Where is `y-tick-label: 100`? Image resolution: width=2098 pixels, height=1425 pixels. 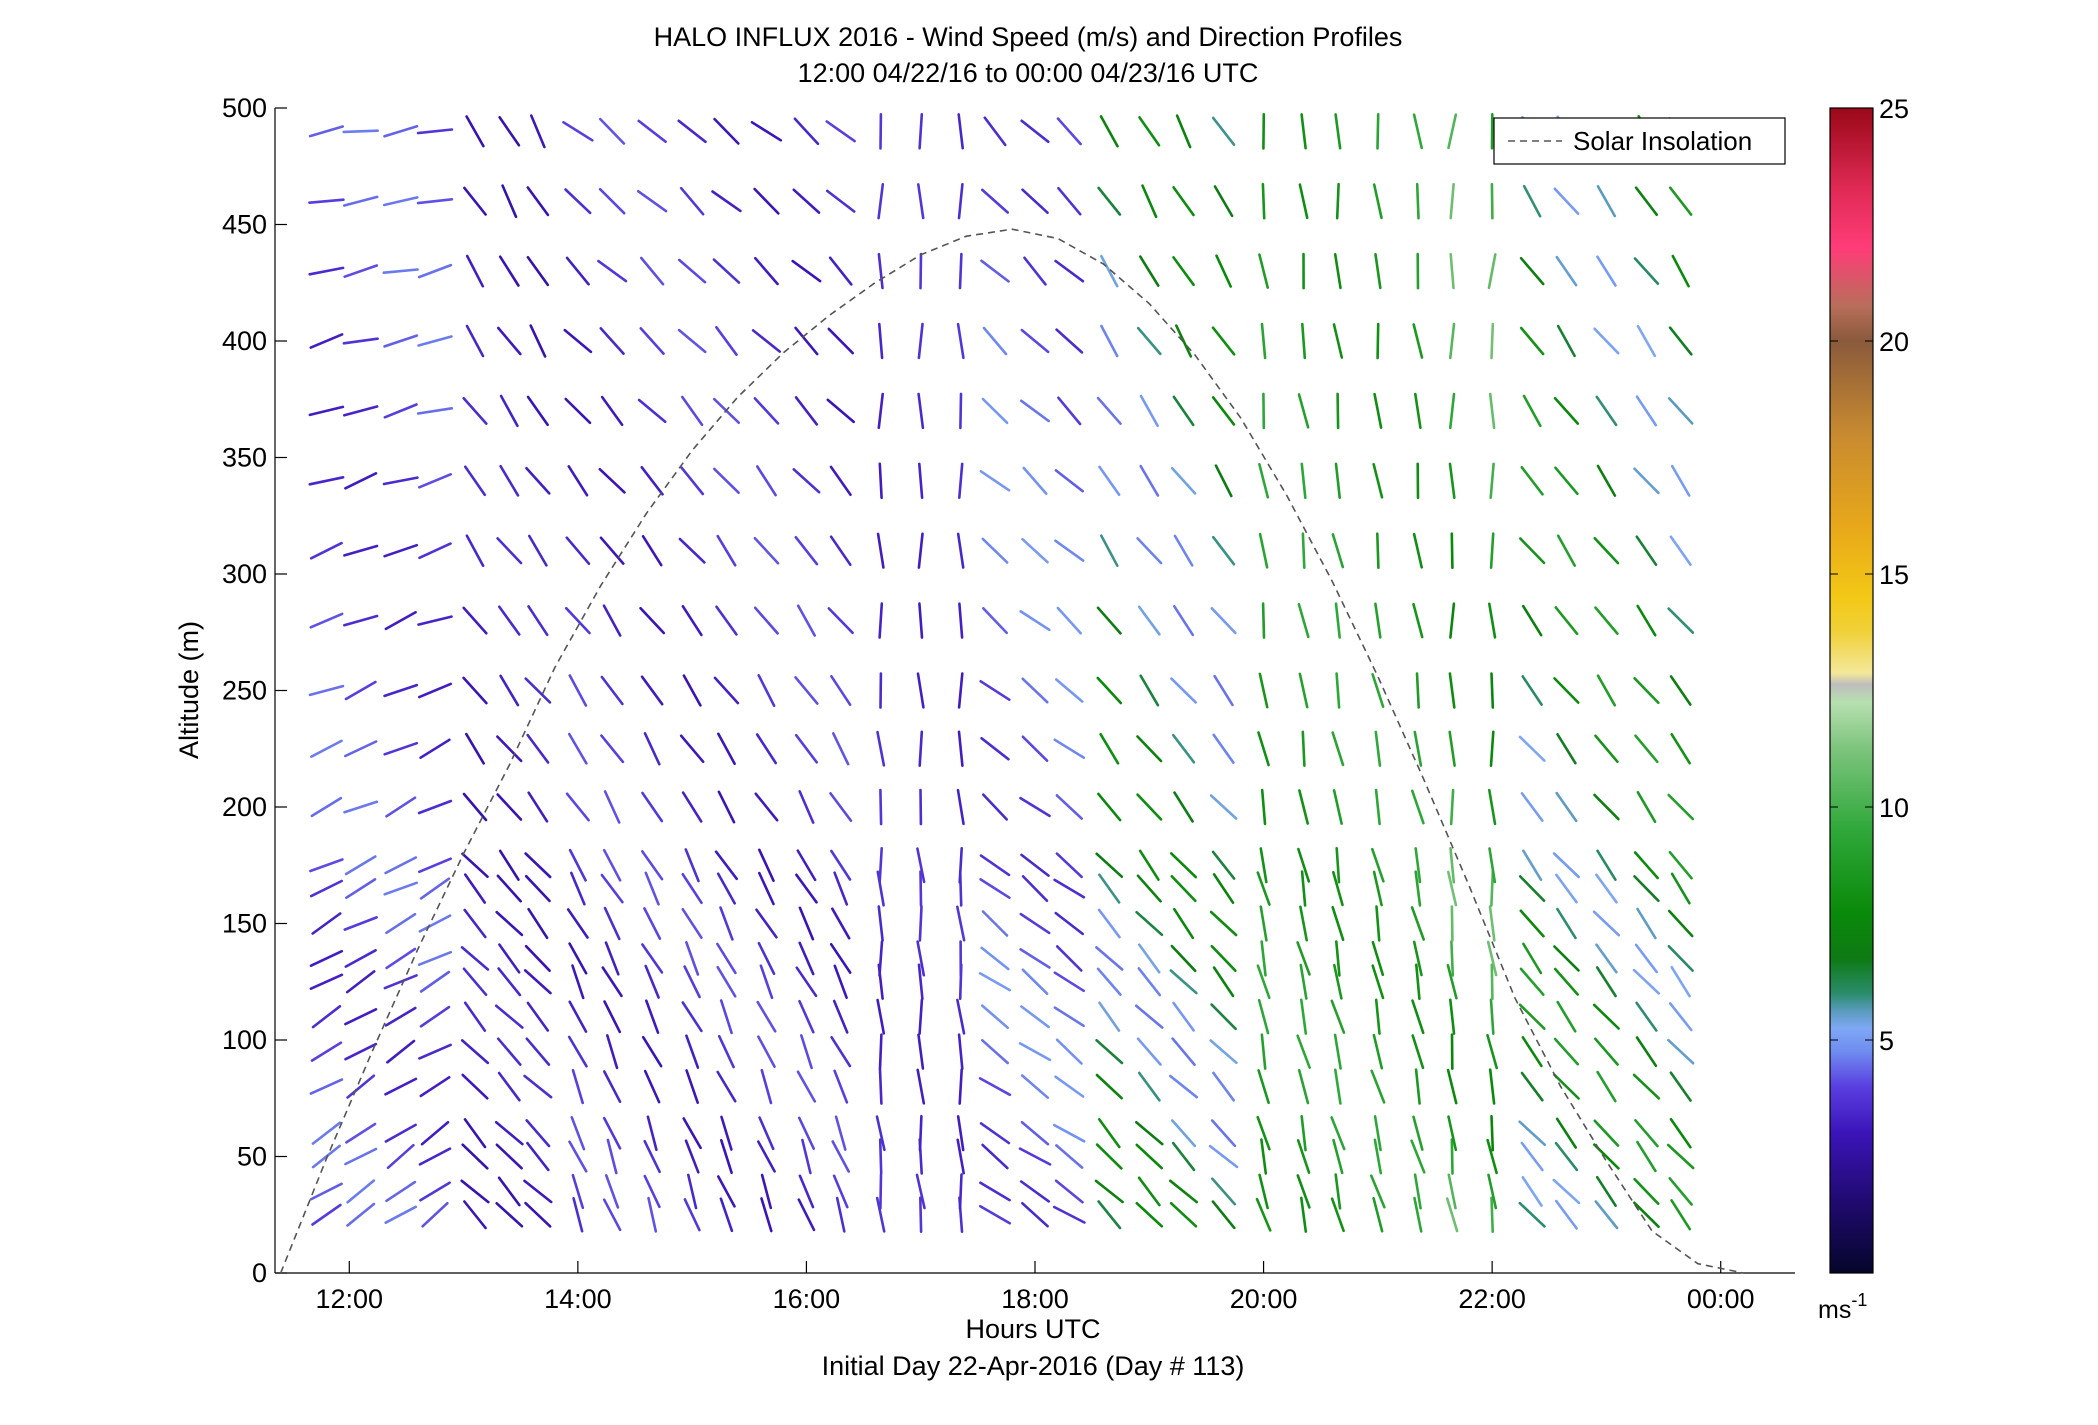 y-tick-label: 100 is located at coordinates (244, 1040).